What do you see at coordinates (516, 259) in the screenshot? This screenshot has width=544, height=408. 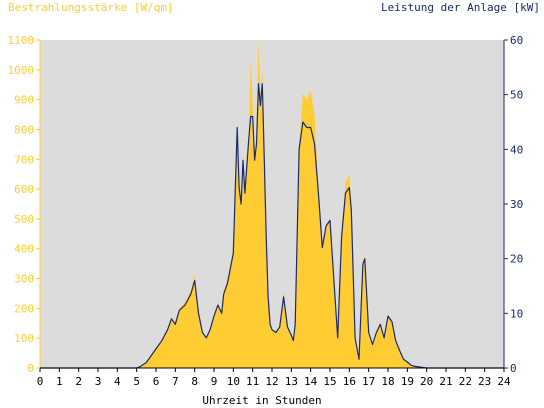 I see `y-right-tick-label: 20` at bounding box center [516, 259].